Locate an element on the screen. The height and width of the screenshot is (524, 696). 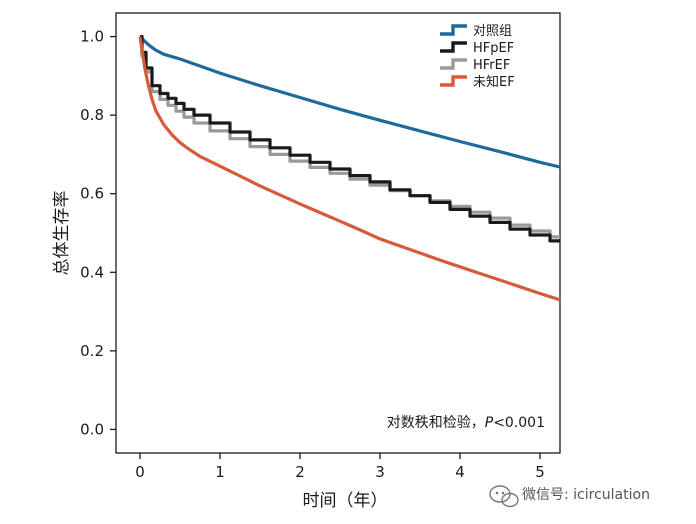
y-tick-label: 0.0 is located at coordinates (92, 429).